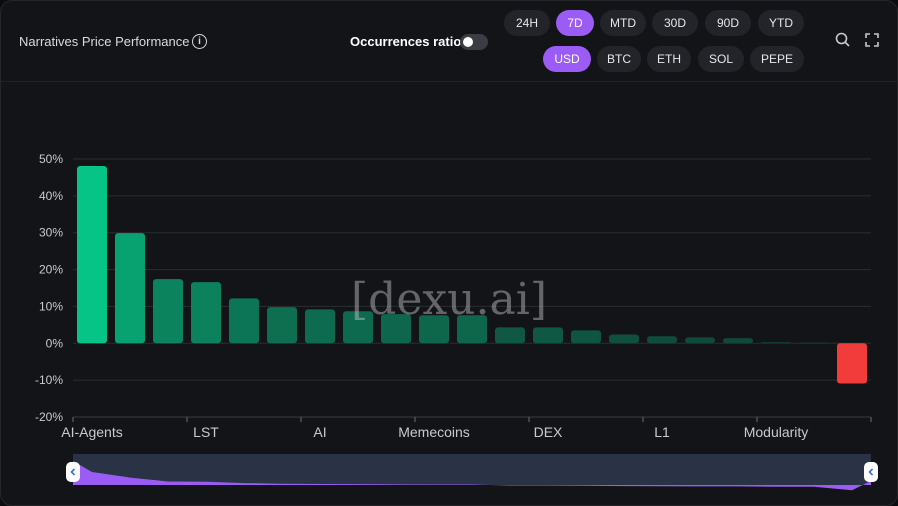 Image resolution: width=898 pixels, height=506 pixels. I want to click on period-90d-button: 90D, so click(728, 23).